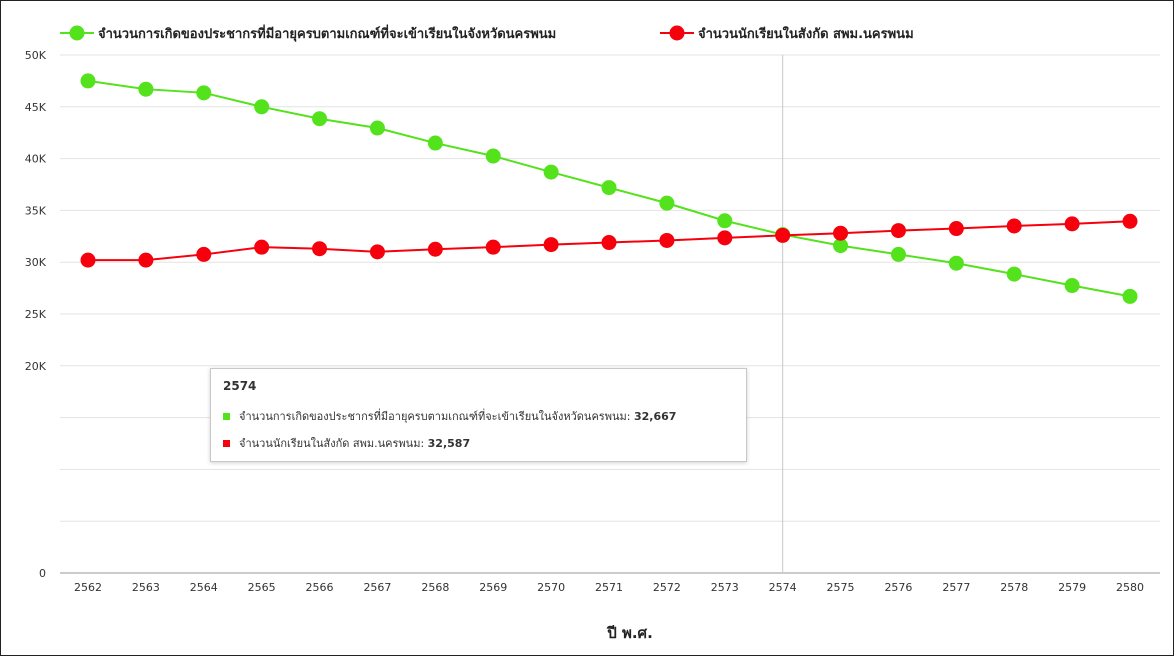 The height and width of the screenshot is (656, 1174). Describe the element at coordinates (898, 587) in the screenshot. I see `x-tick-label: 2576` at that location.